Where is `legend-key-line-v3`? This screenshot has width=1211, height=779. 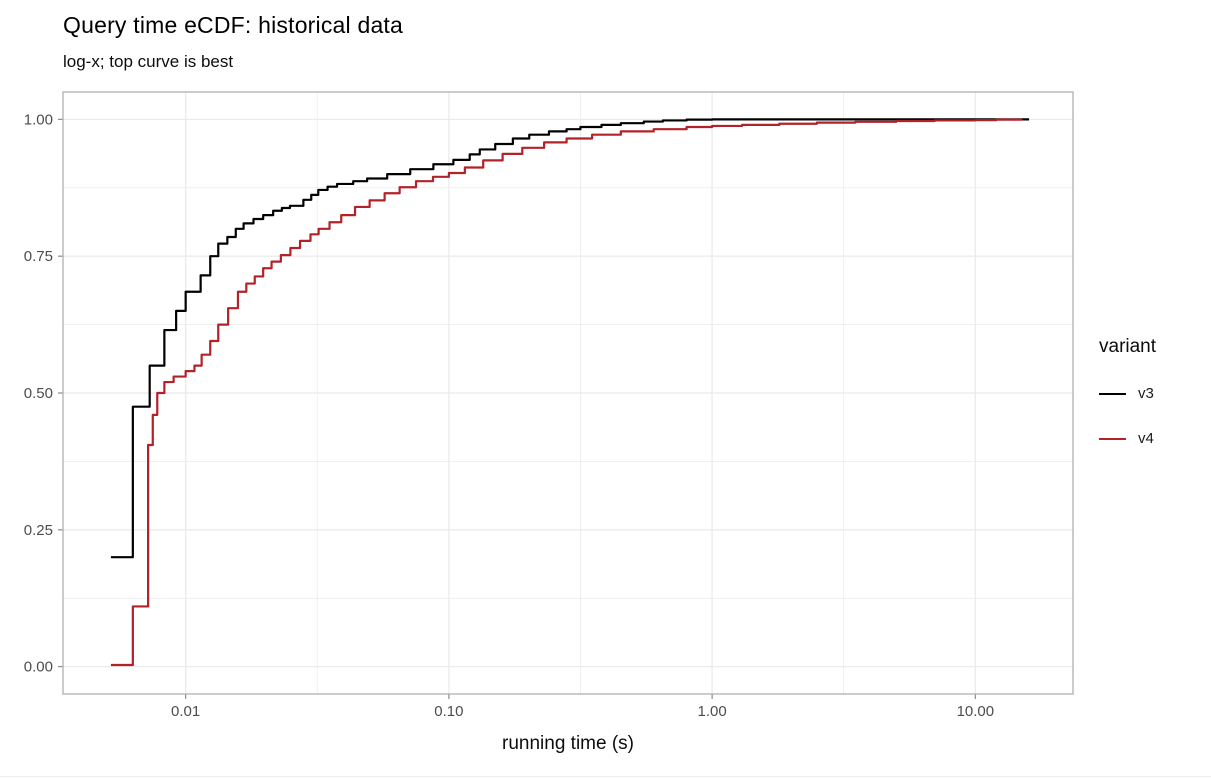 legend-key-line-v3 is located at coordinates (1112, 393).